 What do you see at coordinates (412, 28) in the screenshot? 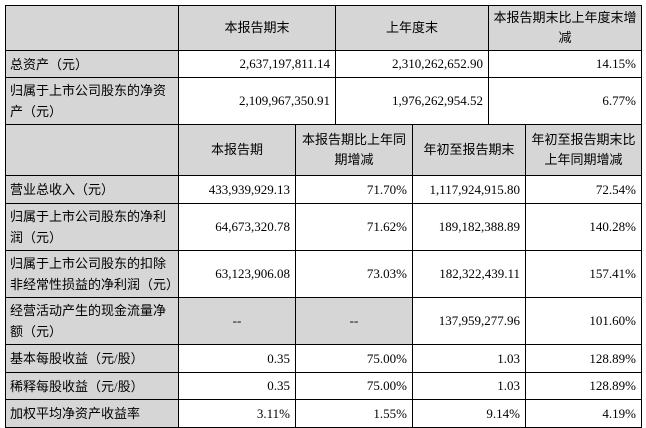
I see `column-header: 上年度末` at bounding box center [412, 28].